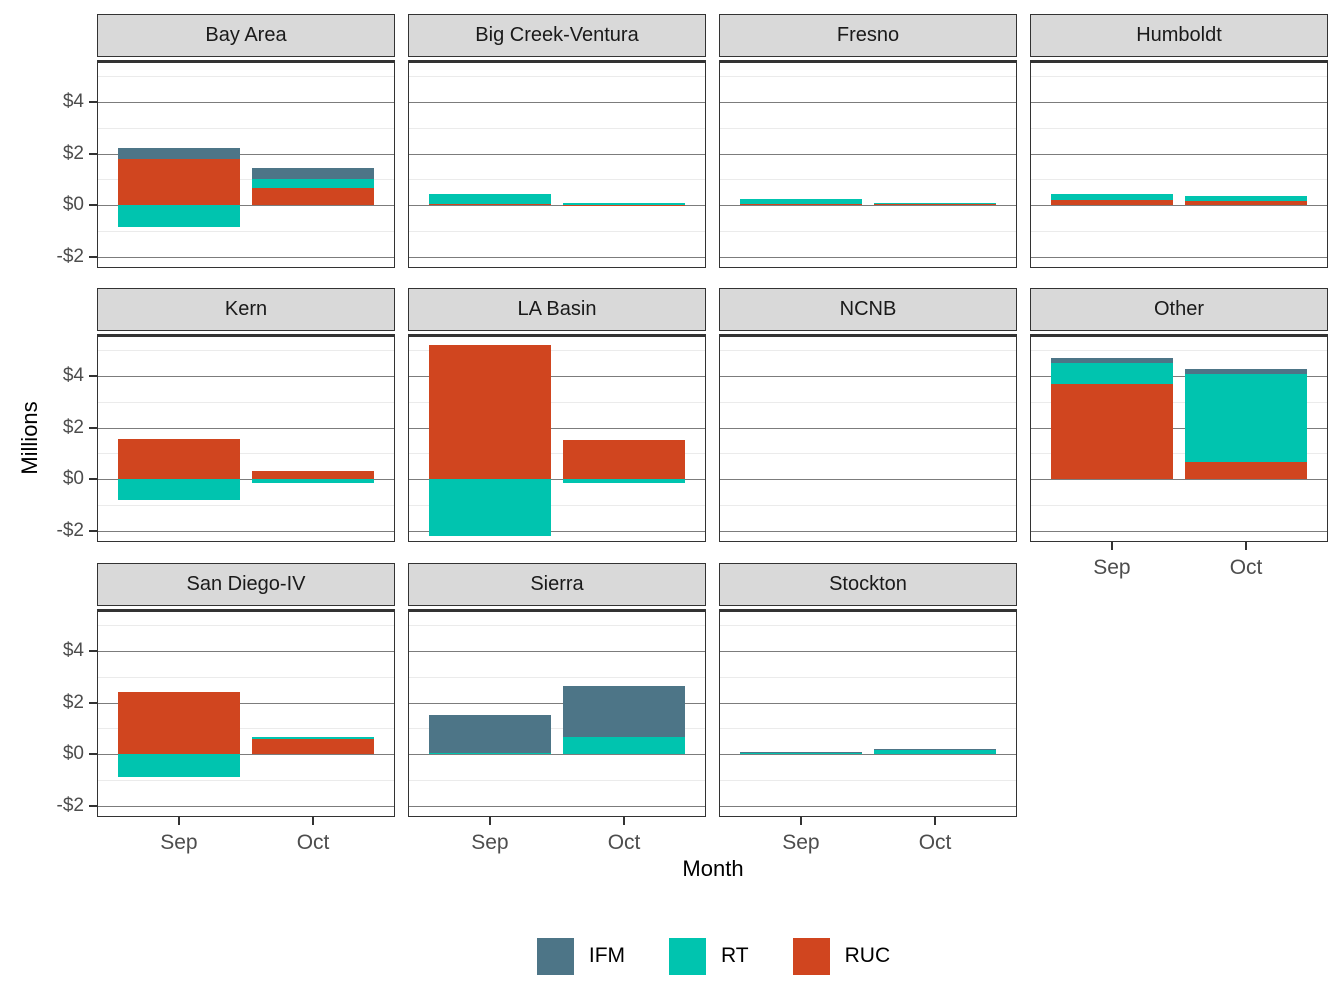  I want to click on y-axis-tick-label: $4, so click(73, 375).